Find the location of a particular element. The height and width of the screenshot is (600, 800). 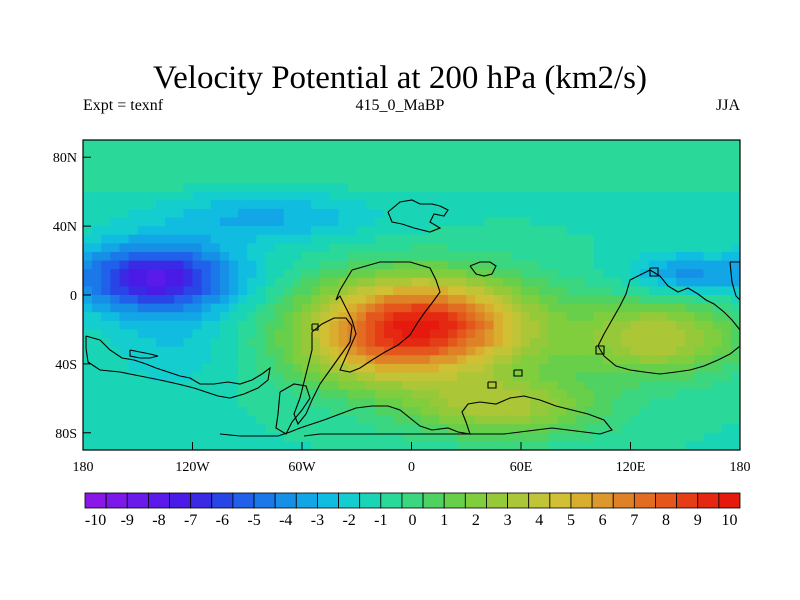

colorbar-label: -3 is located at coordinates (317, 520).